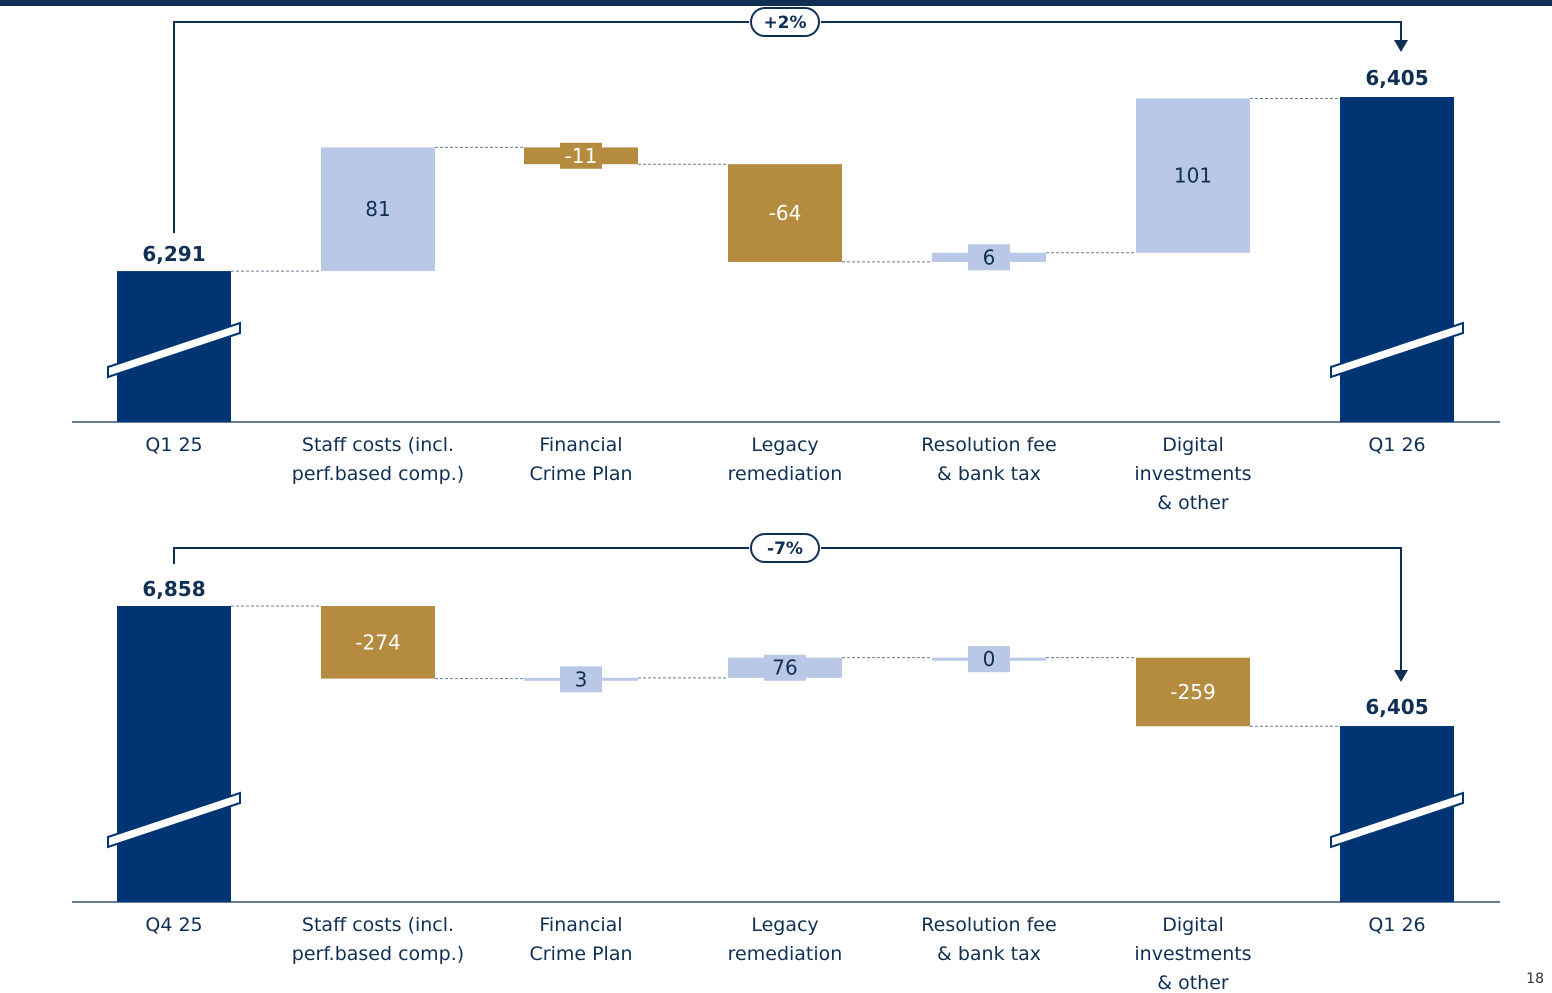 The width and height of the screenshot is (1552, 993). Describe the element at coordinates (173, 445) in the screenshot. I see `category-label-1: Q1 25` at that location.